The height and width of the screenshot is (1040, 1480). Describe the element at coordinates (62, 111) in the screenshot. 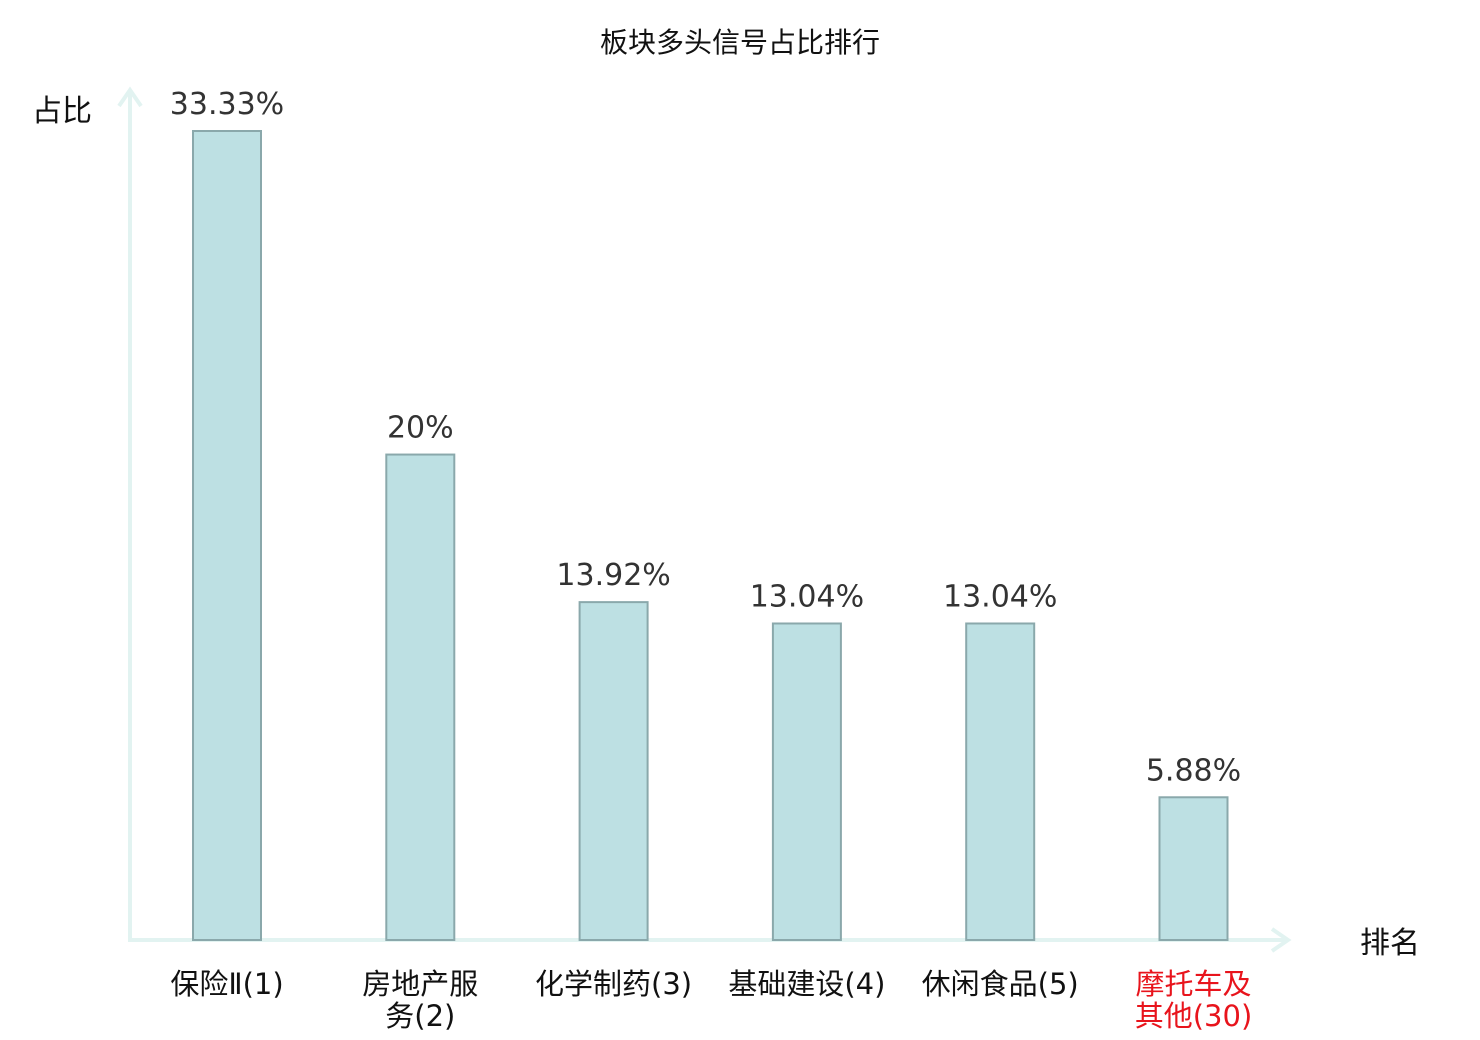

I see `y-axis-label: 占比` at that location.